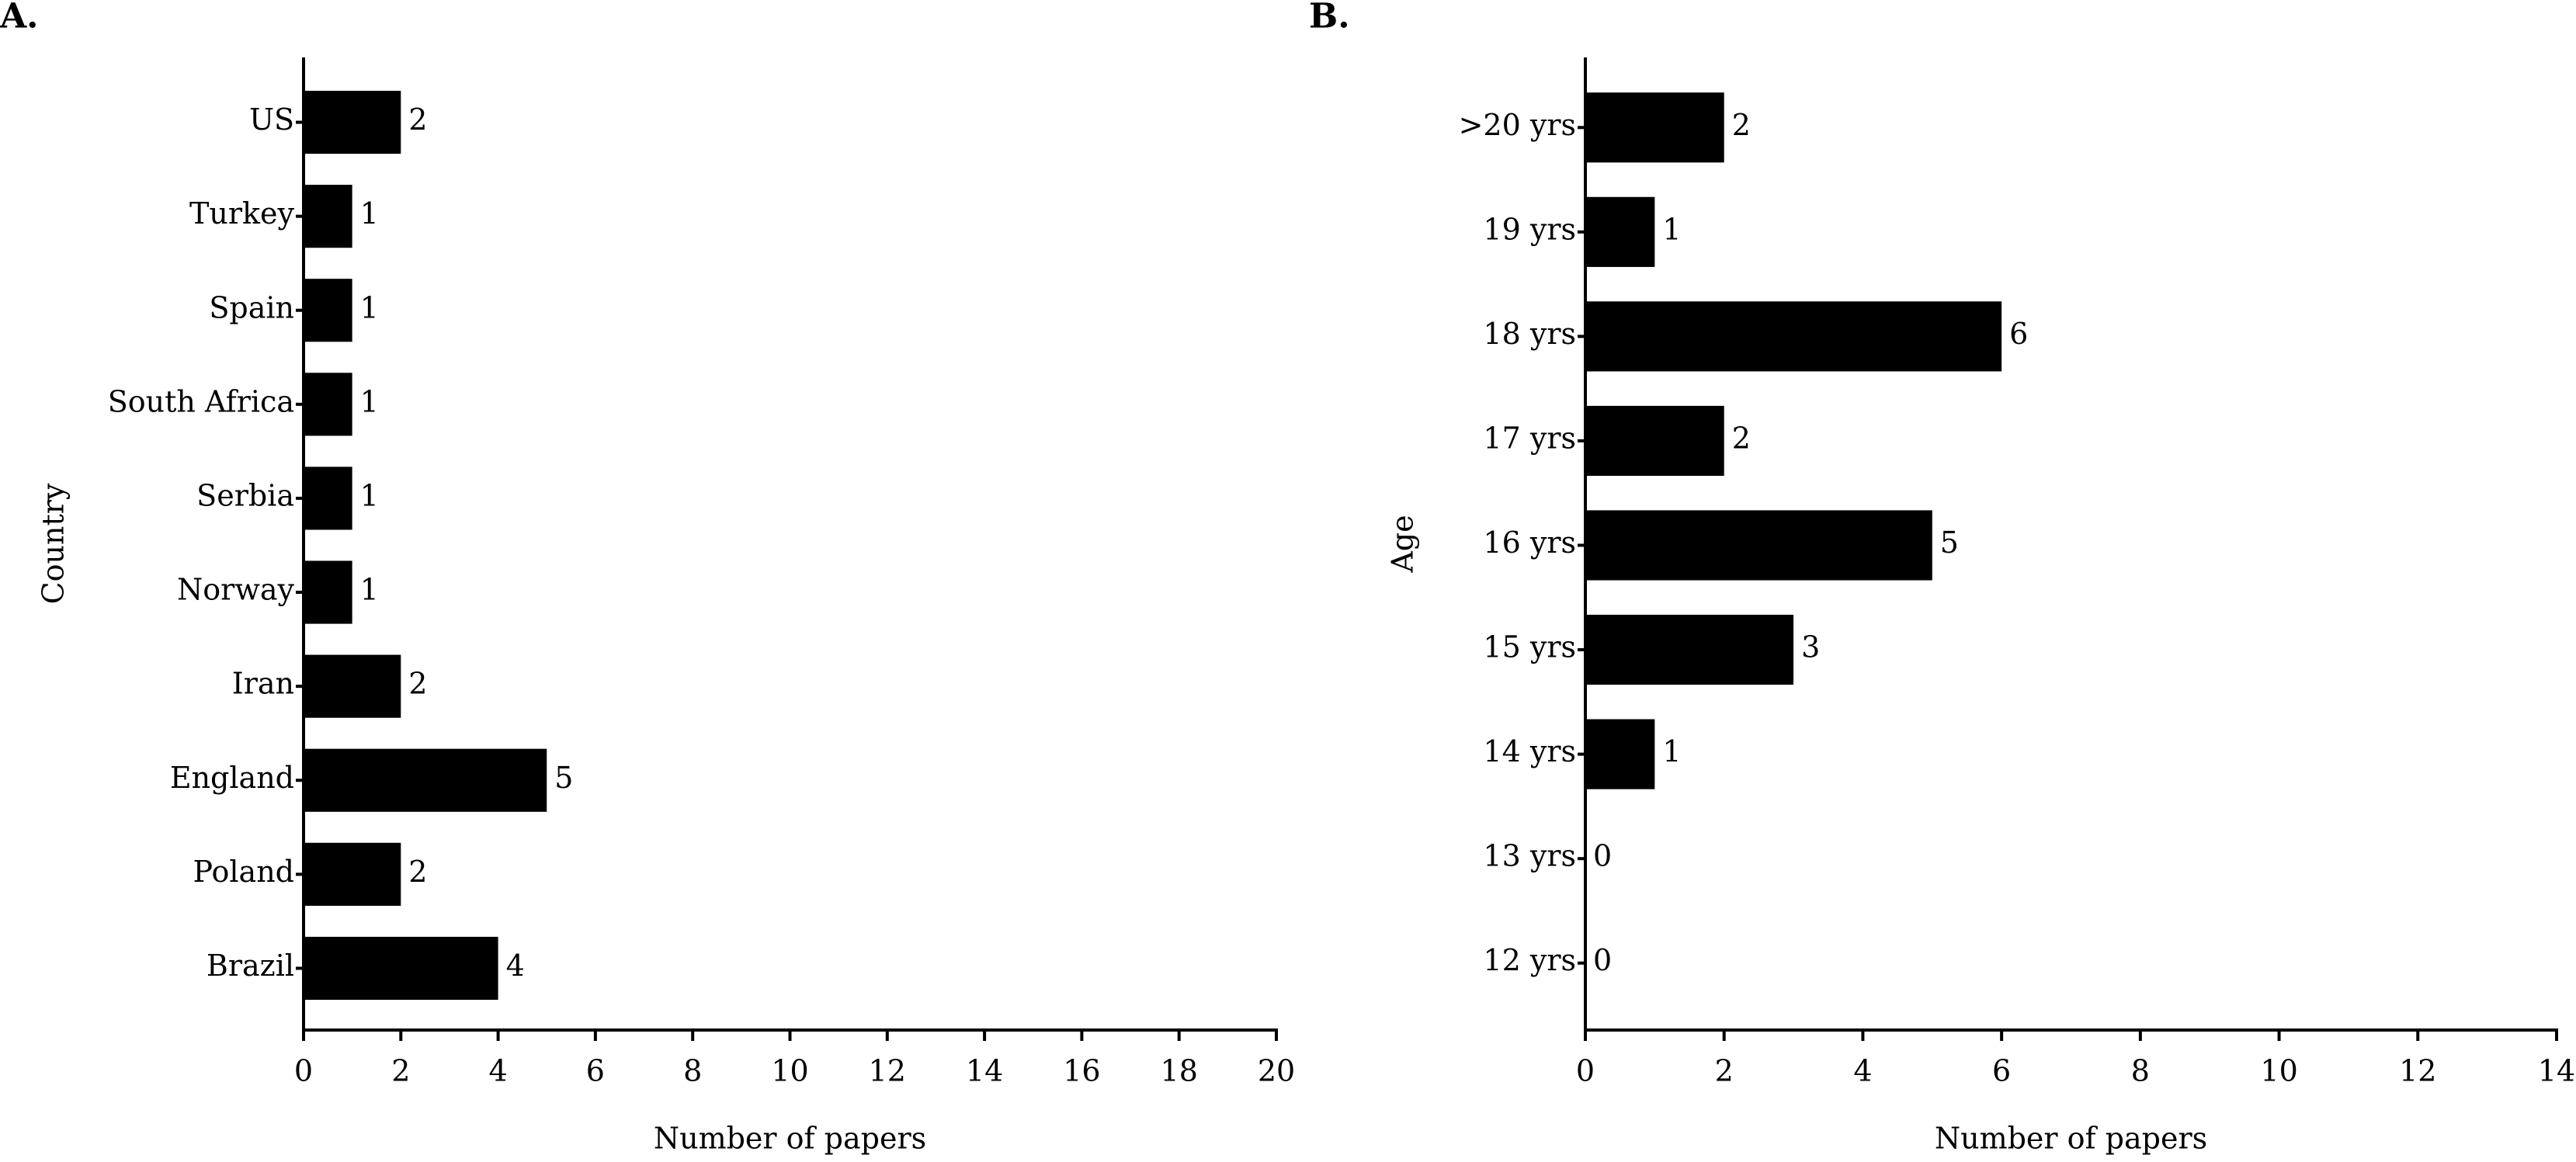  I want to click on x-tick-label: 18, so click(1179, 1071).